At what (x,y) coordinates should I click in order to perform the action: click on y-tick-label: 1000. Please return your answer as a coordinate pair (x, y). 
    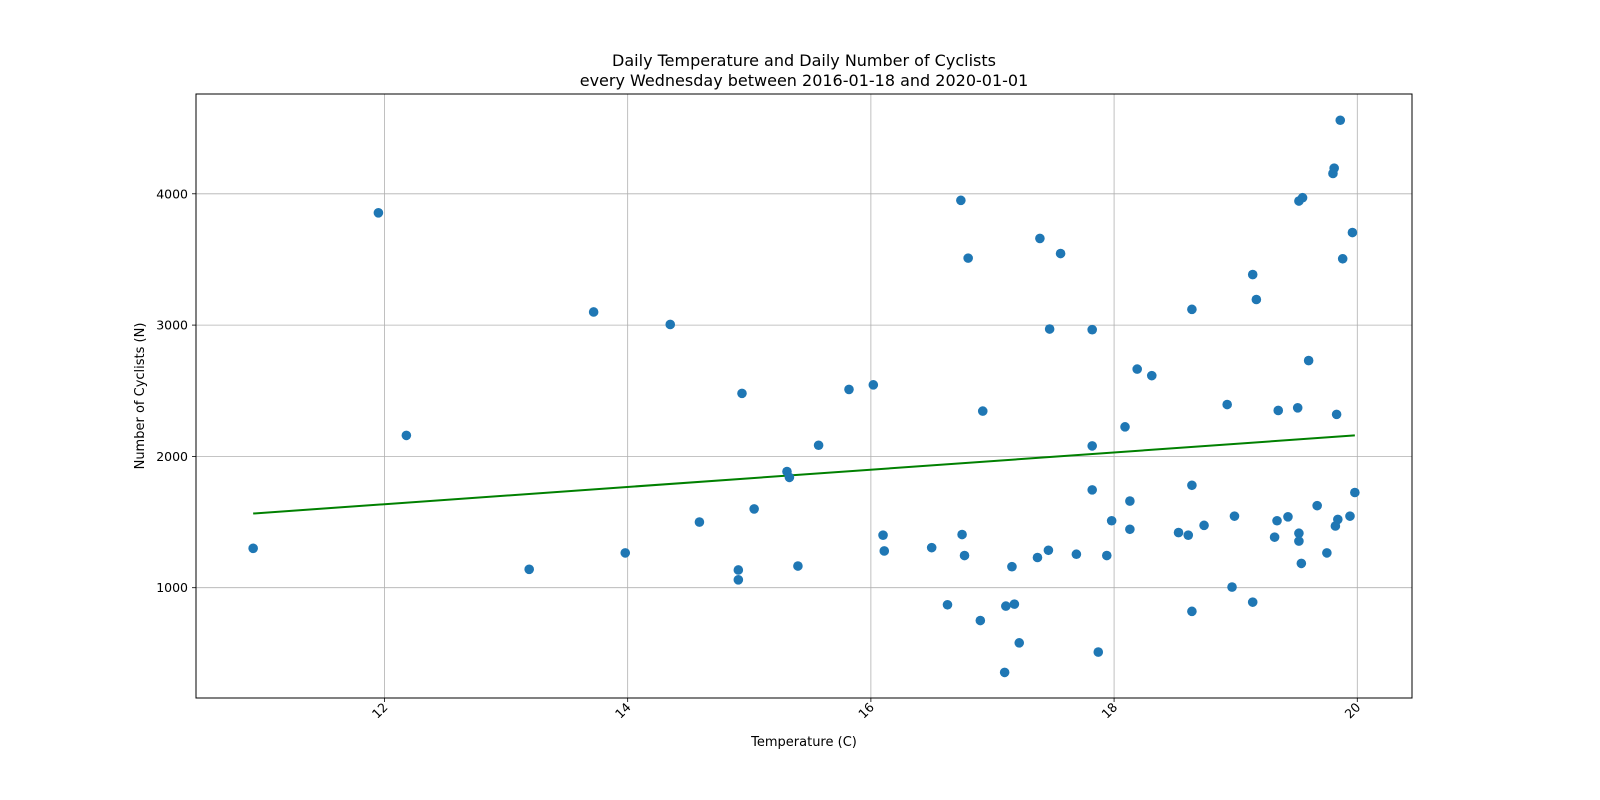
    Looking at the image, I should click on (172, 587).